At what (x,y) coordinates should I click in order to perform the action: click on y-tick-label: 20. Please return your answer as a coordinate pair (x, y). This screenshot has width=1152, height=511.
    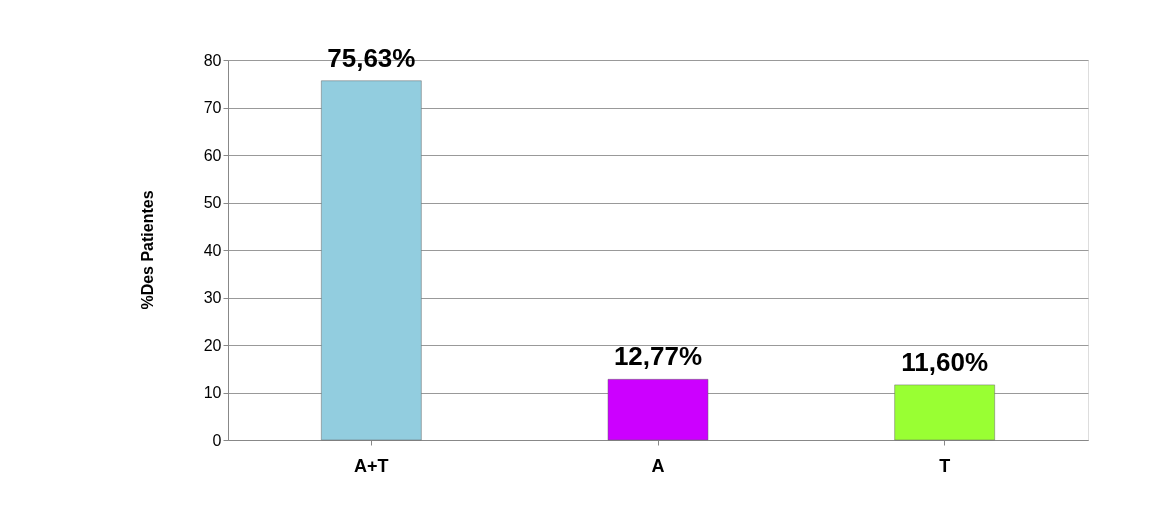
    Looking at the image, I should click on (212, 345).